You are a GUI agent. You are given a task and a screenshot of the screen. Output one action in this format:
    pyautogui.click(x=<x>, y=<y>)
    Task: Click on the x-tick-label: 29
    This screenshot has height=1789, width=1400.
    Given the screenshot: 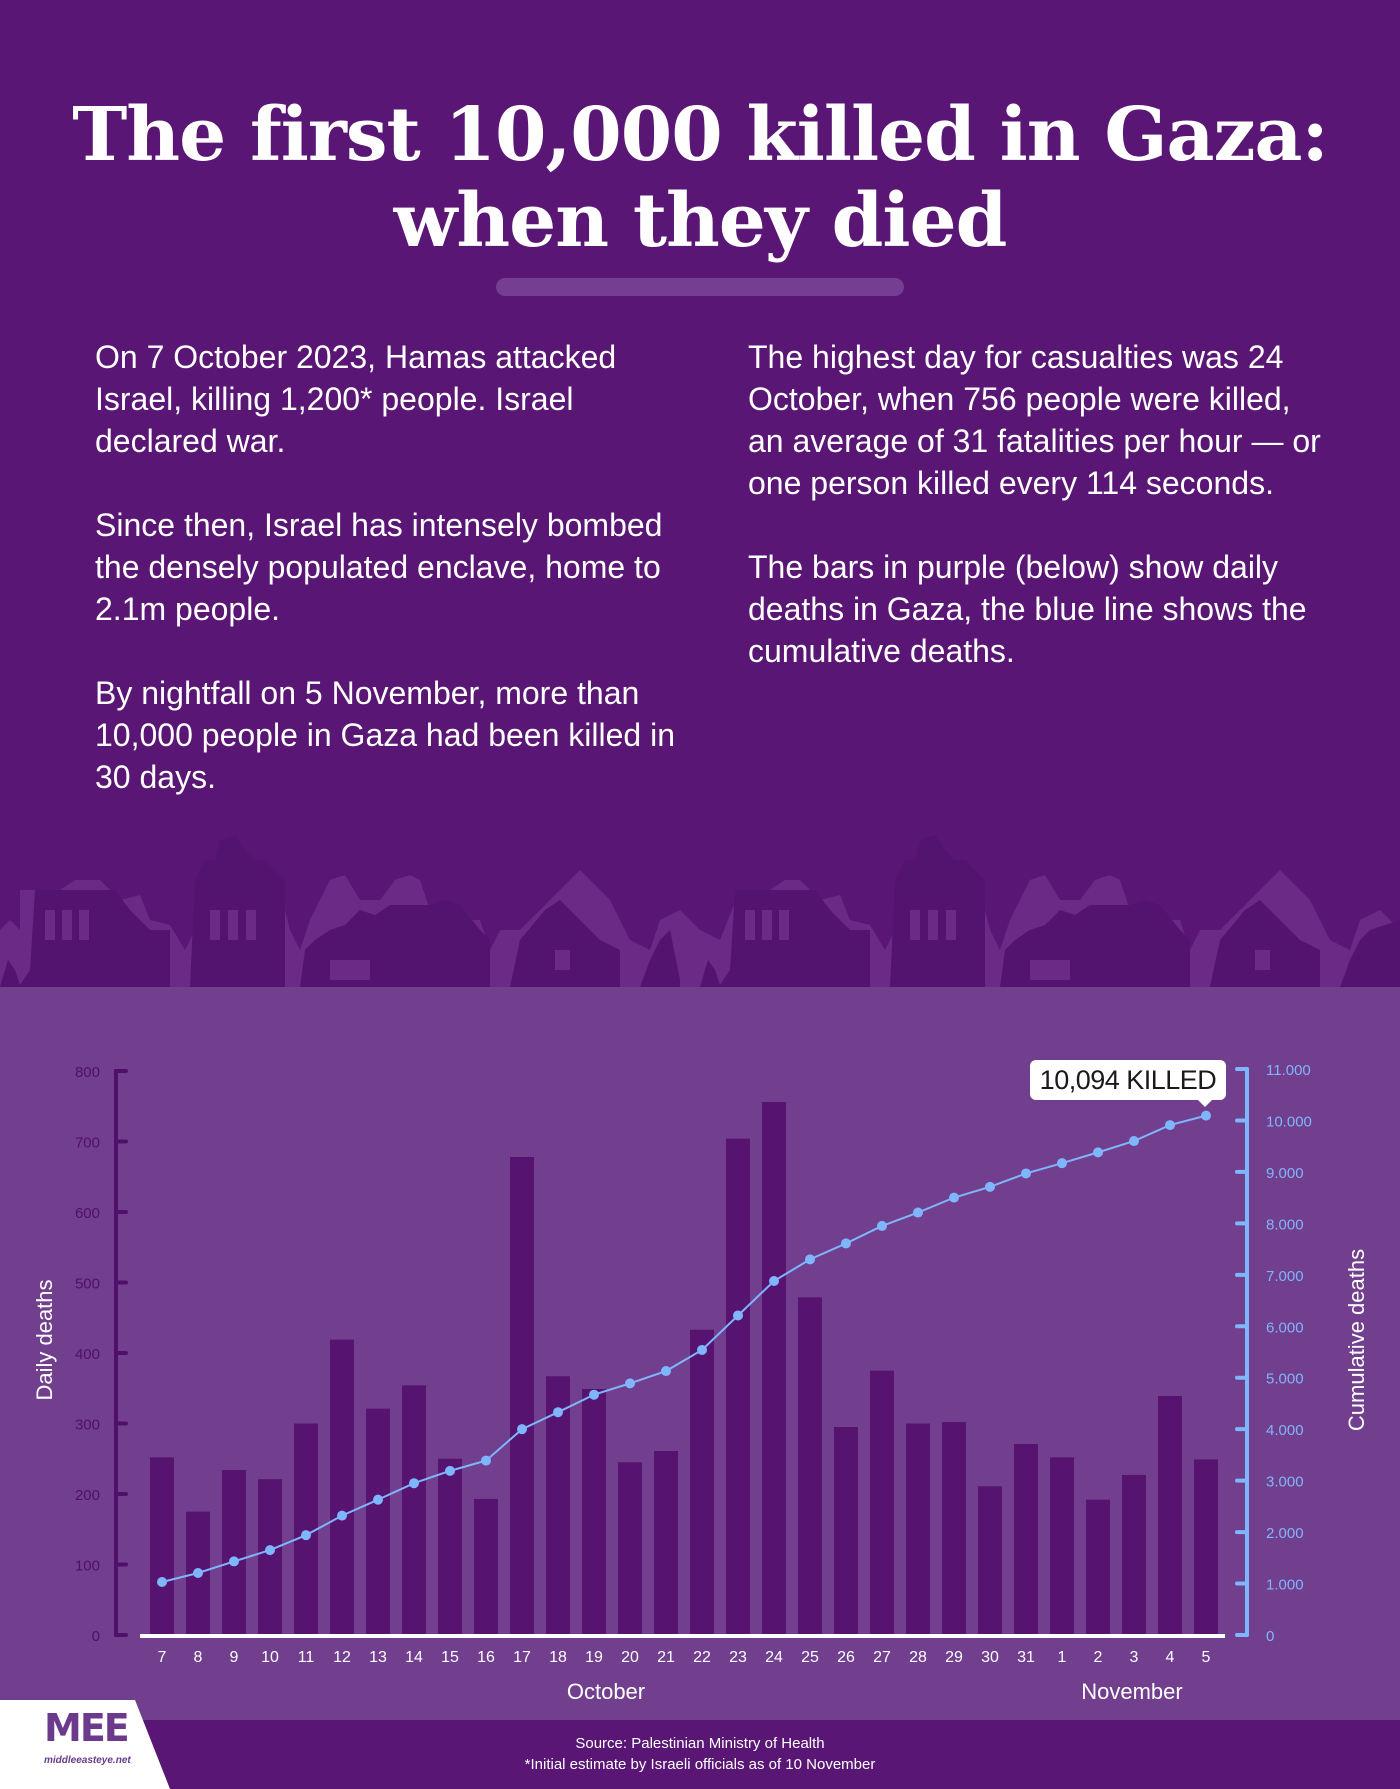 What is the action you would take?
    pyautogui.click(x=954, y=1657)
    